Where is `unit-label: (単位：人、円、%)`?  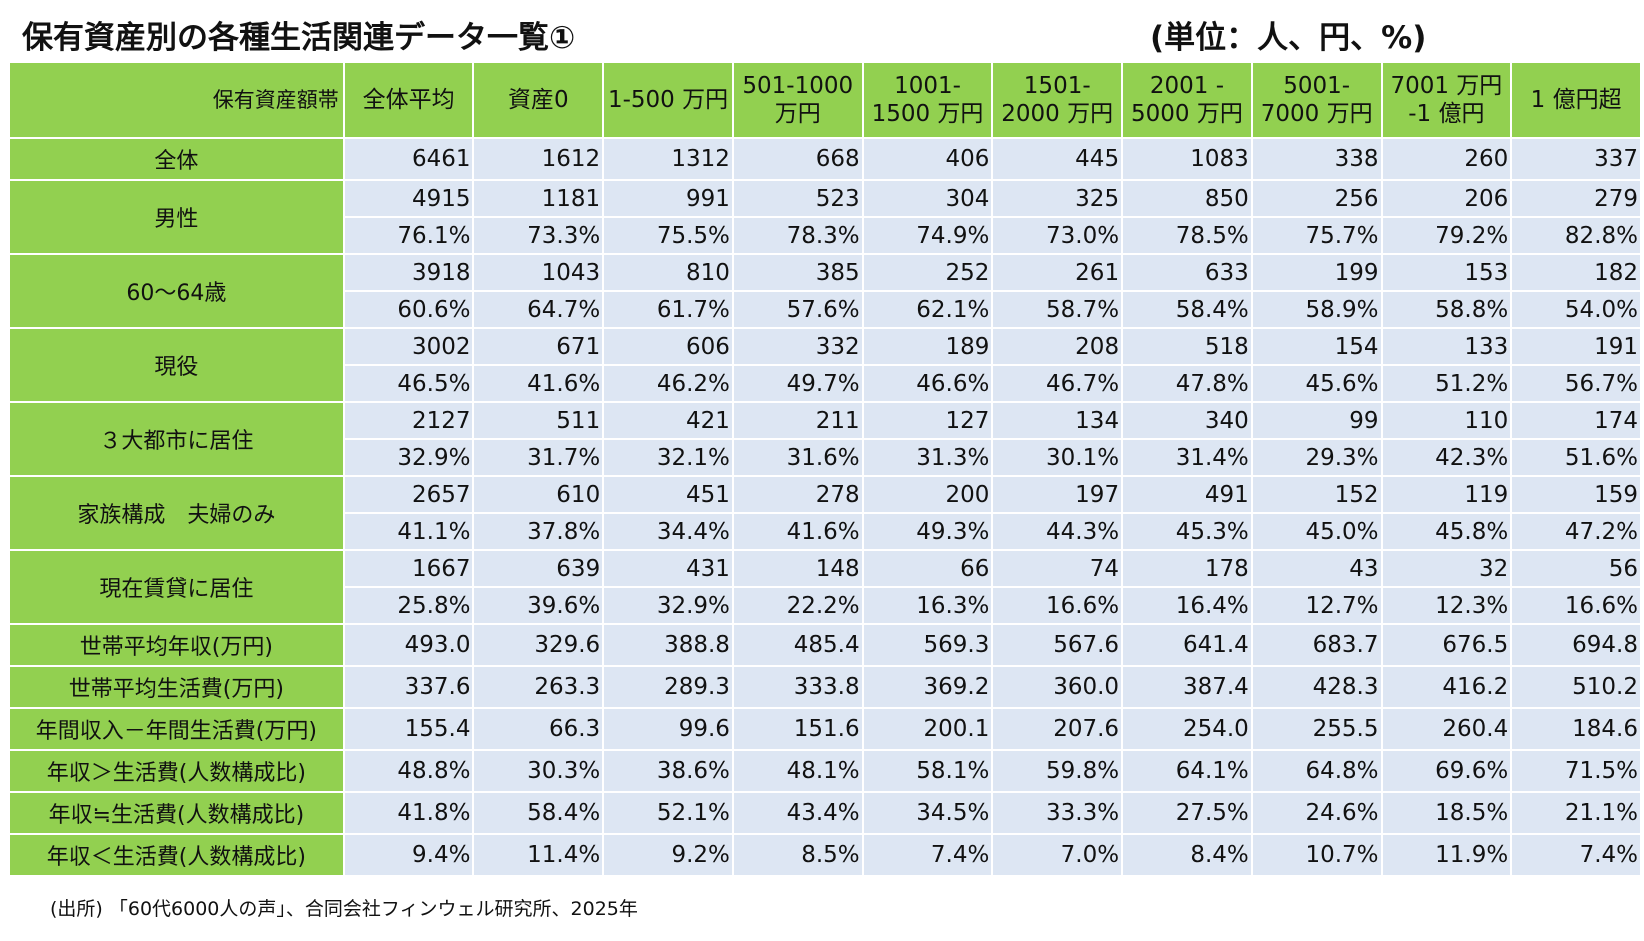
unit-label: (単位：人、円、%) is located at coordinates (1288, 38).